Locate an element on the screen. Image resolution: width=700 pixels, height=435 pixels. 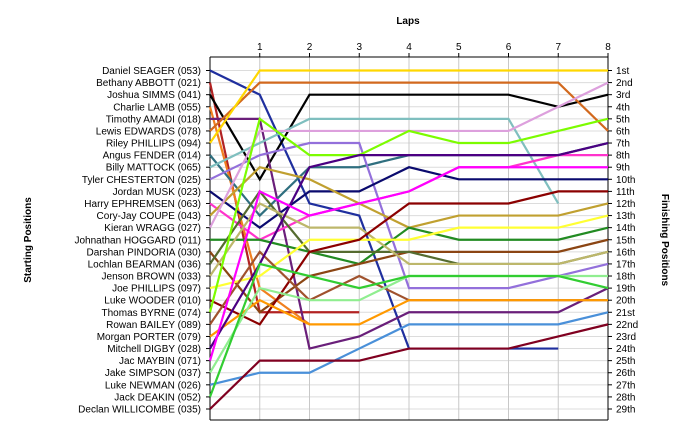
finishing-position-label: 3rd is located at coordinates (623, 95).